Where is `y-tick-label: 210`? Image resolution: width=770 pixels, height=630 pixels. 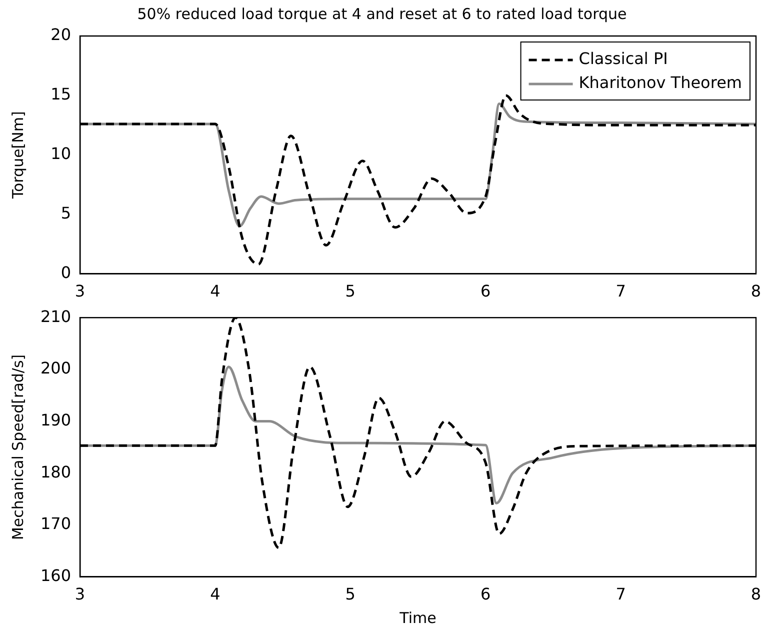
y-tick-label: 210 is located at coordinates (55, 316).